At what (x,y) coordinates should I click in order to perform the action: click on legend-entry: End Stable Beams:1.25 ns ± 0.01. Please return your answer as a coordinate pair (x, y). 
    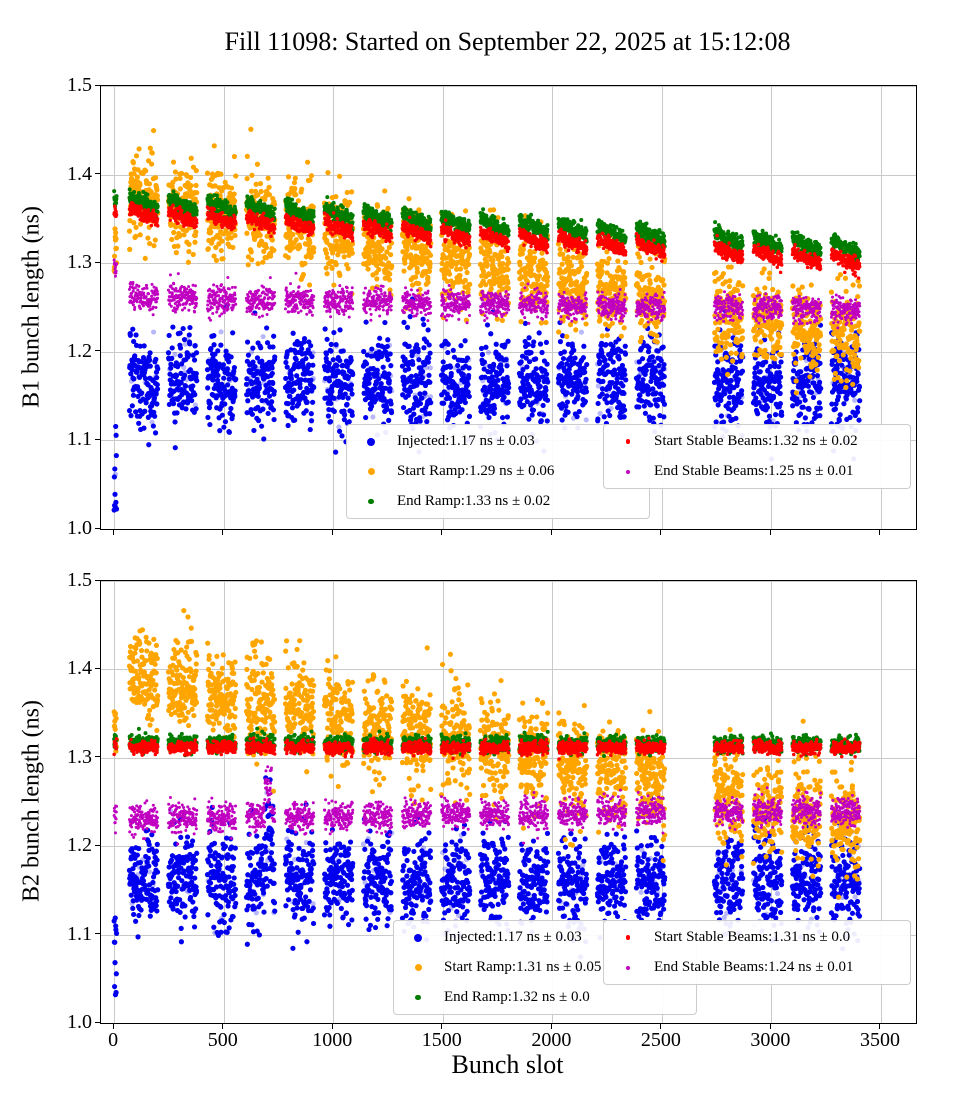
    Looking at the image, I should click on (759, 471).